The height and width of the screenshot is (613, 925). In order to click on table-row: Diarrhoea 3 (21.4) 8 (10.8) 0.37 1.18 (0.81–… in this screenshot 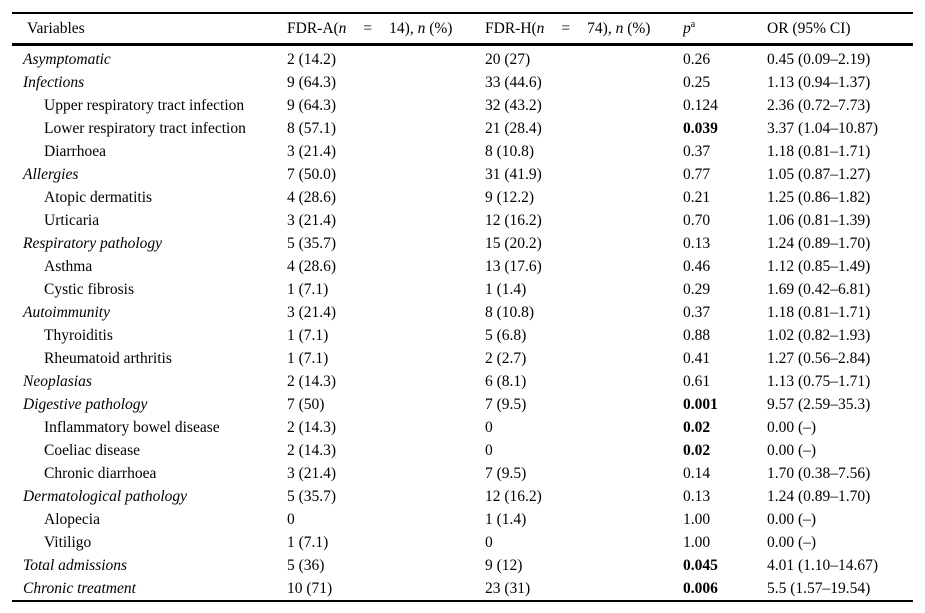, I will do `click(462, 151)`.